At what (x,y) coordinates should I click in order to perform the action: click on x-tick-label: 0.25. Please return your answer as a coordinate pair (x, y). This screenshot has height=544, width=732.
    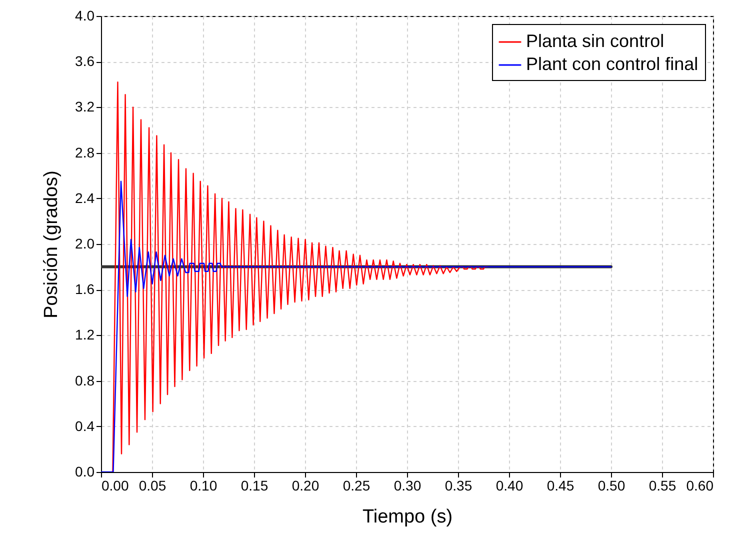
    Looking at the image, I should click on (356, 486).